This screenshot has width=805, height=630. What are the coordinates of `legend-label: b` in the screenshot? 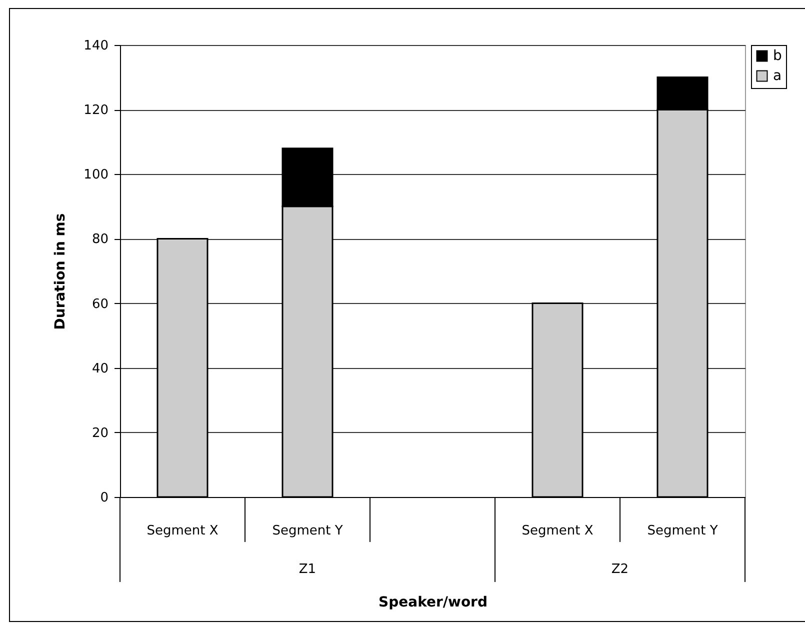 It's located at (777, 56).